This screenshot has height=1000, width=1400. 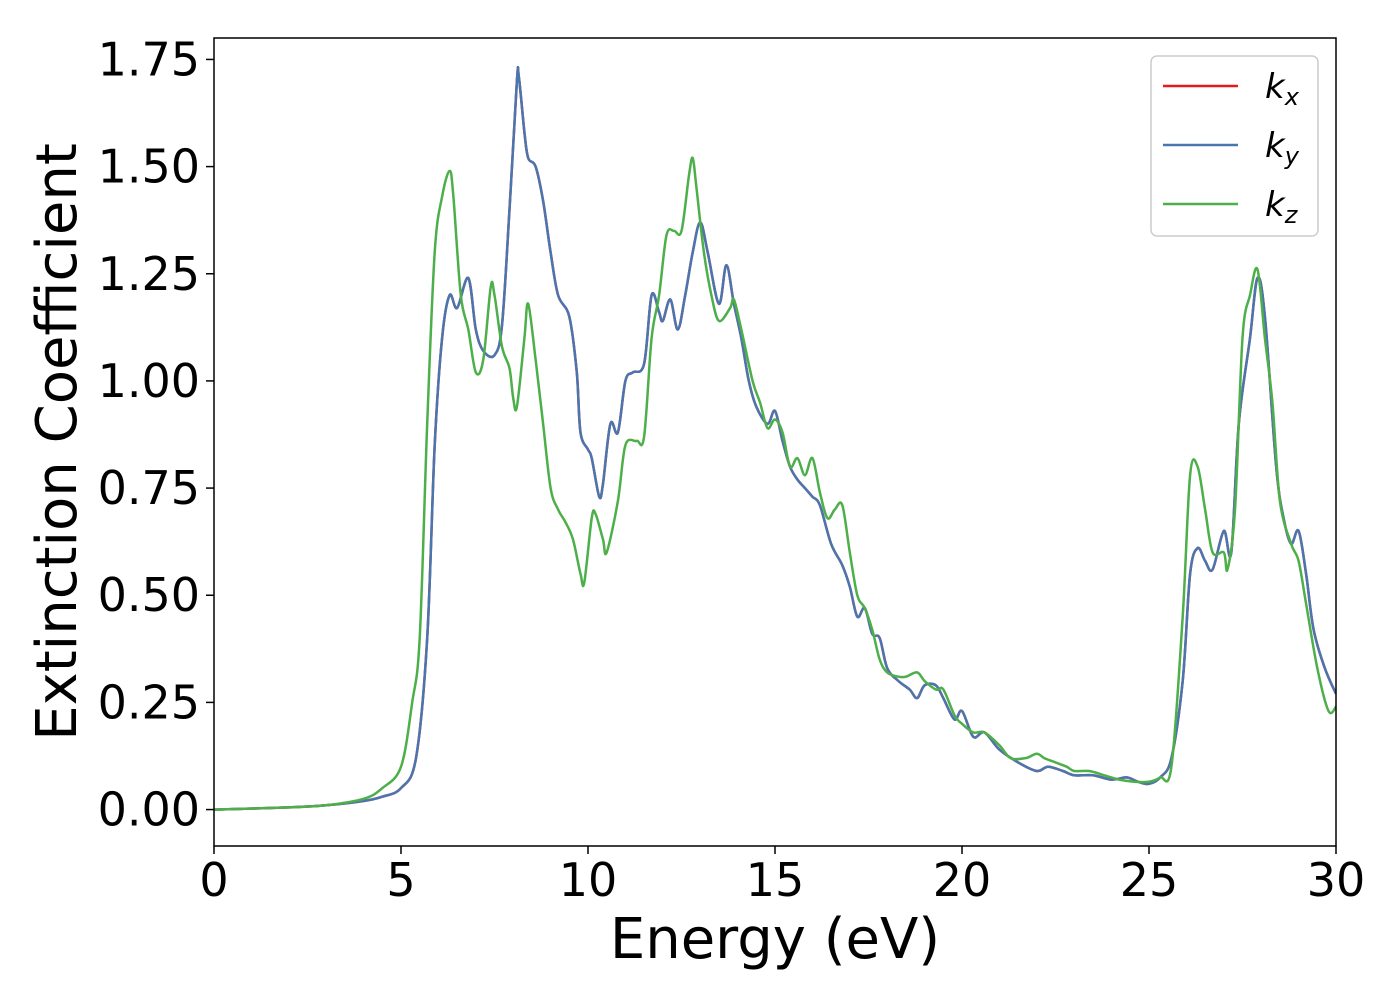 What do you see at coordinates (1291, 215) in the screenshot?
I see `legend-label-subscript: z` at bounding box center [1291, 215].